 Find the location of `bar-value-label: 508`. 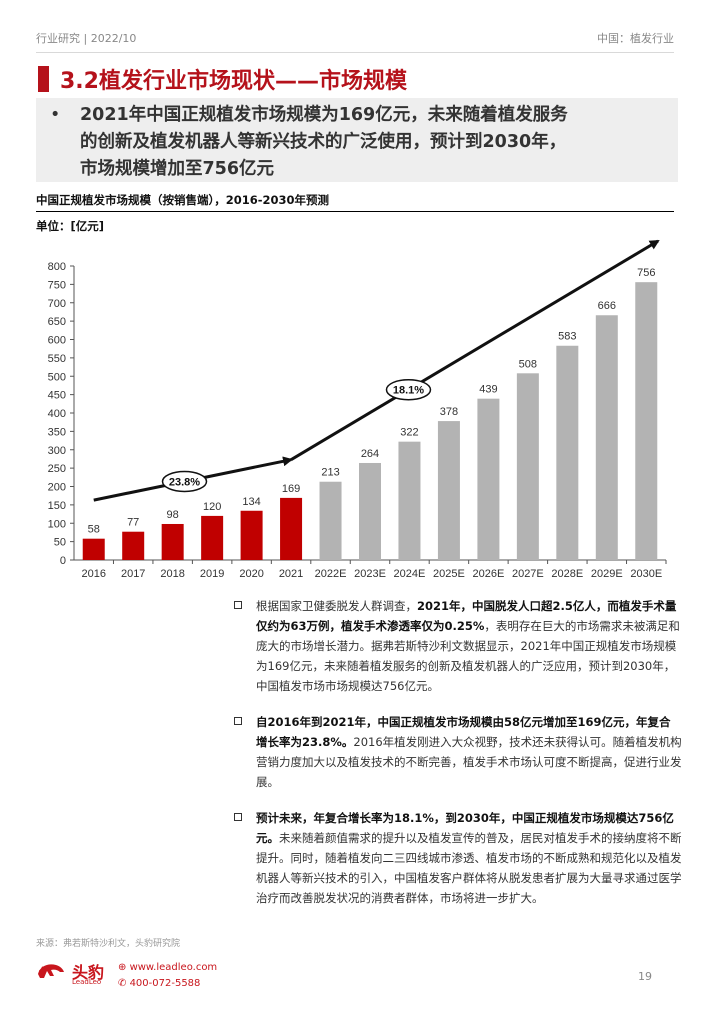

bar-value-label: 508 is located at coordinates (528, 364).